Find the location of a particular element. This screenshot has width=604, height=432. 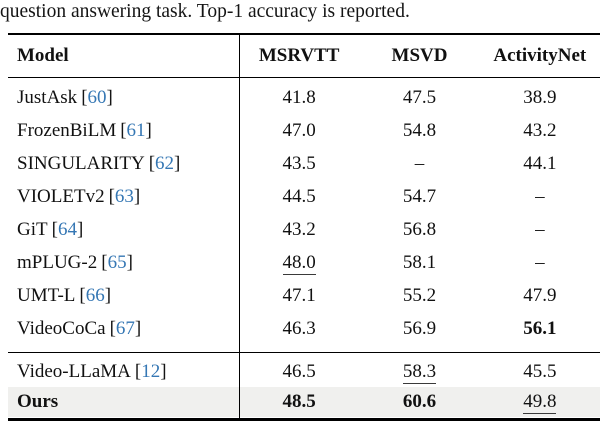

metric-cell-msvd: 56.9 is located at coordinates (419, 328).